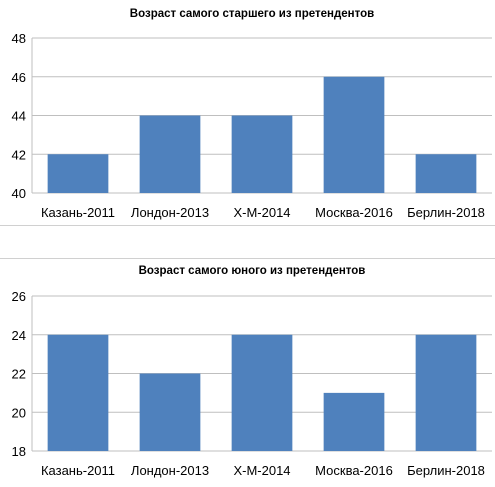  What do you see at coordinates (19, 193) in the screenshot?
I see `y-tick-label: 40` at bounding box center [19, 193].